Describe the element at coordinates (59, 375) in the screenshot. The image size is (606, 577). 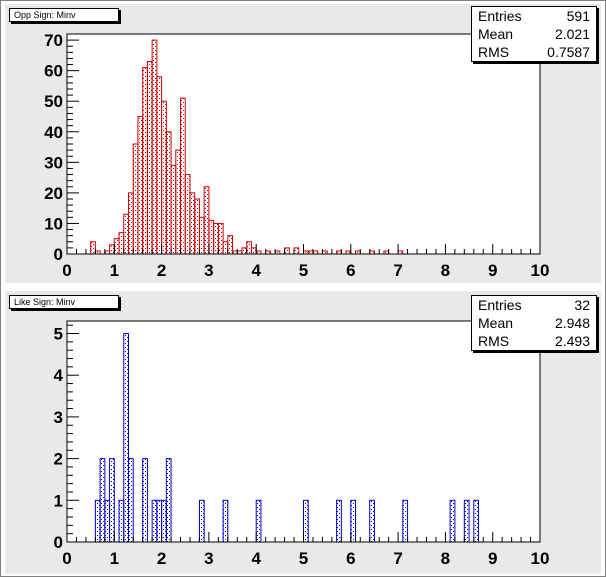
I see `y-tick-label: 4` at that location.